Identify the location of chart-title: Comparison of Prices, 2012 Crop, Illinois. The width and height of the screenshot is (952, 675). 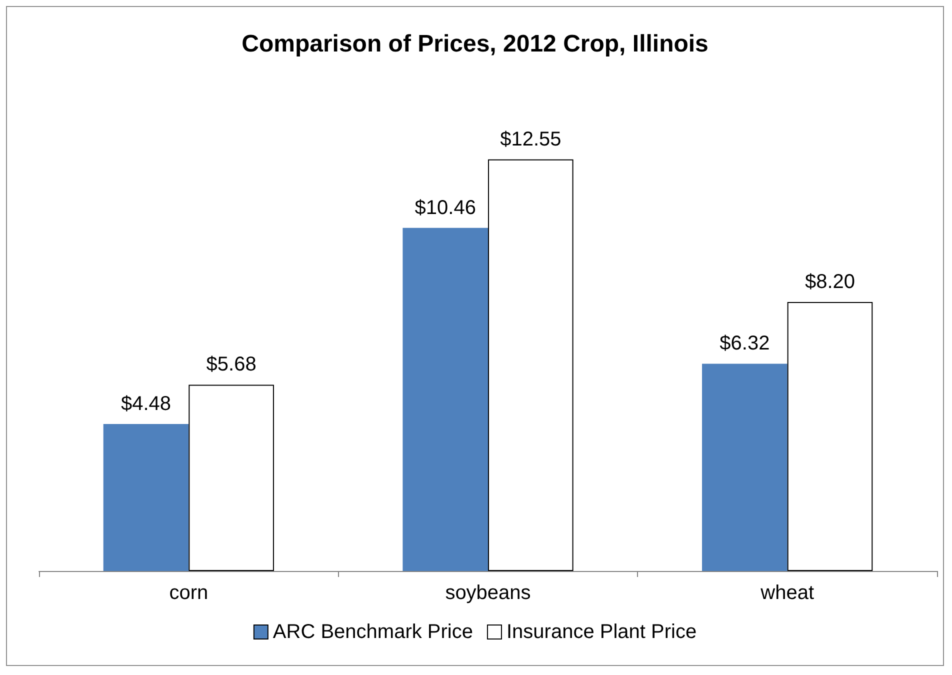
(475, 44).